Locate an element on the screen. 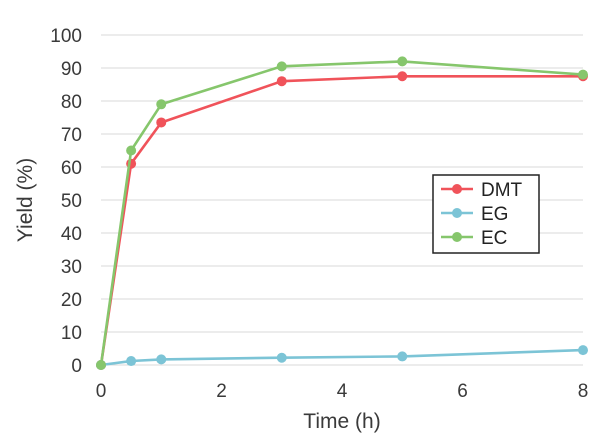 This screenshot has width=606, height=436. series-eg is located at coordinates (342, 357).